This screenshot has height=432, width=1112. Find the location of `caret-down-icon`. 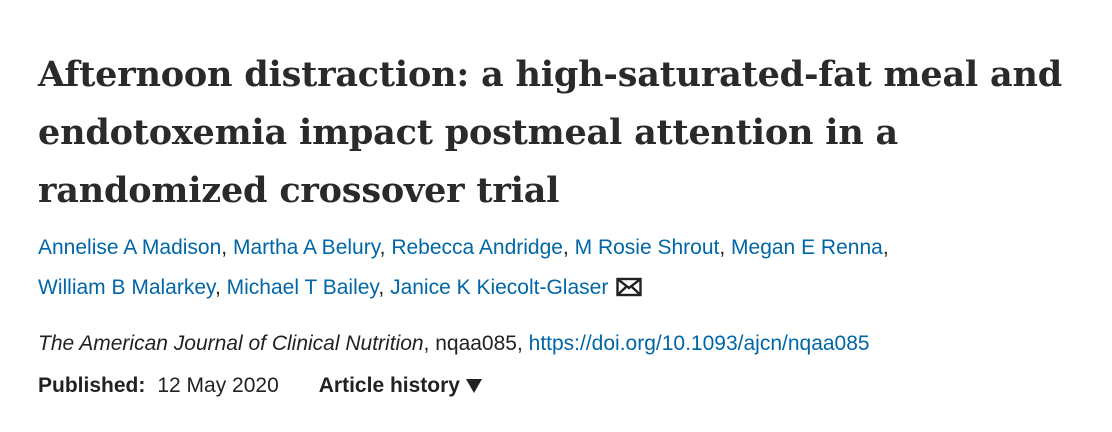

caret-down-icon is located at coordinates (473, 386).